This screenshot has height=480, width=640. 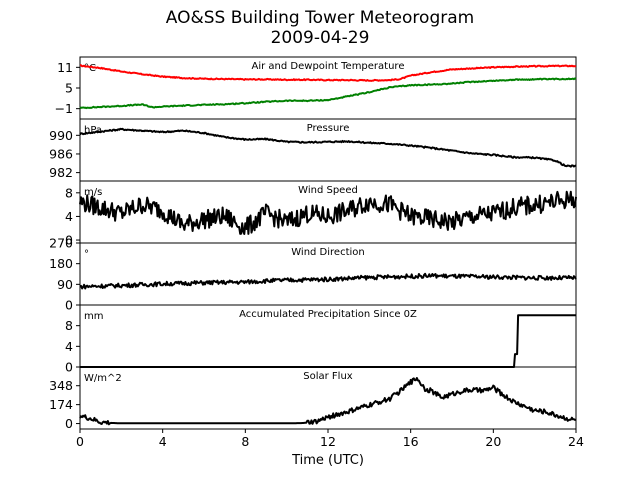 What do you see at coordinates (61, 385) in the screenshot?
I see `ytick-label-solar_flux: 348` at bounding box center [61, 385].